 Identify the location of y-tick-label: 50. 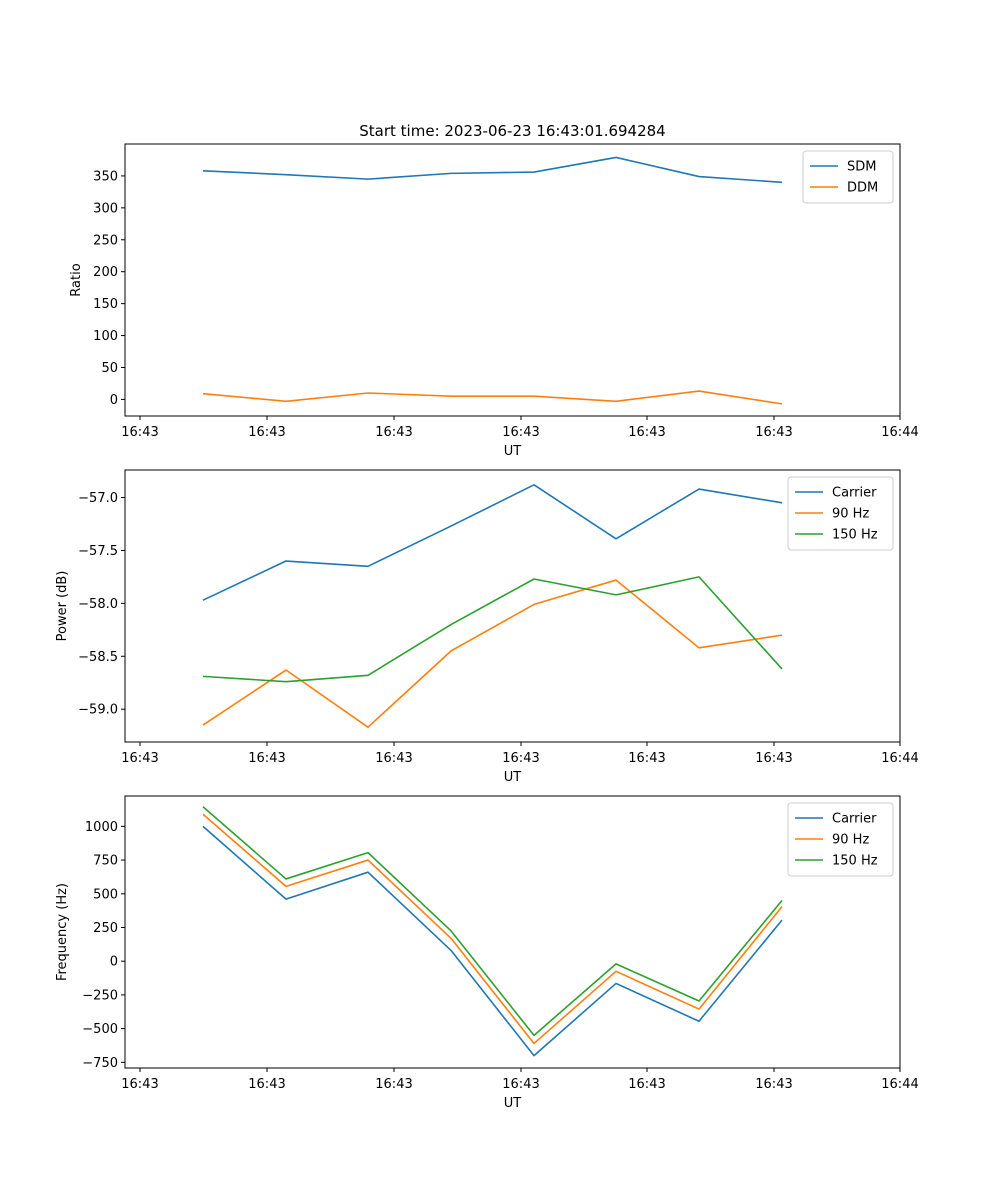
(109, 368).